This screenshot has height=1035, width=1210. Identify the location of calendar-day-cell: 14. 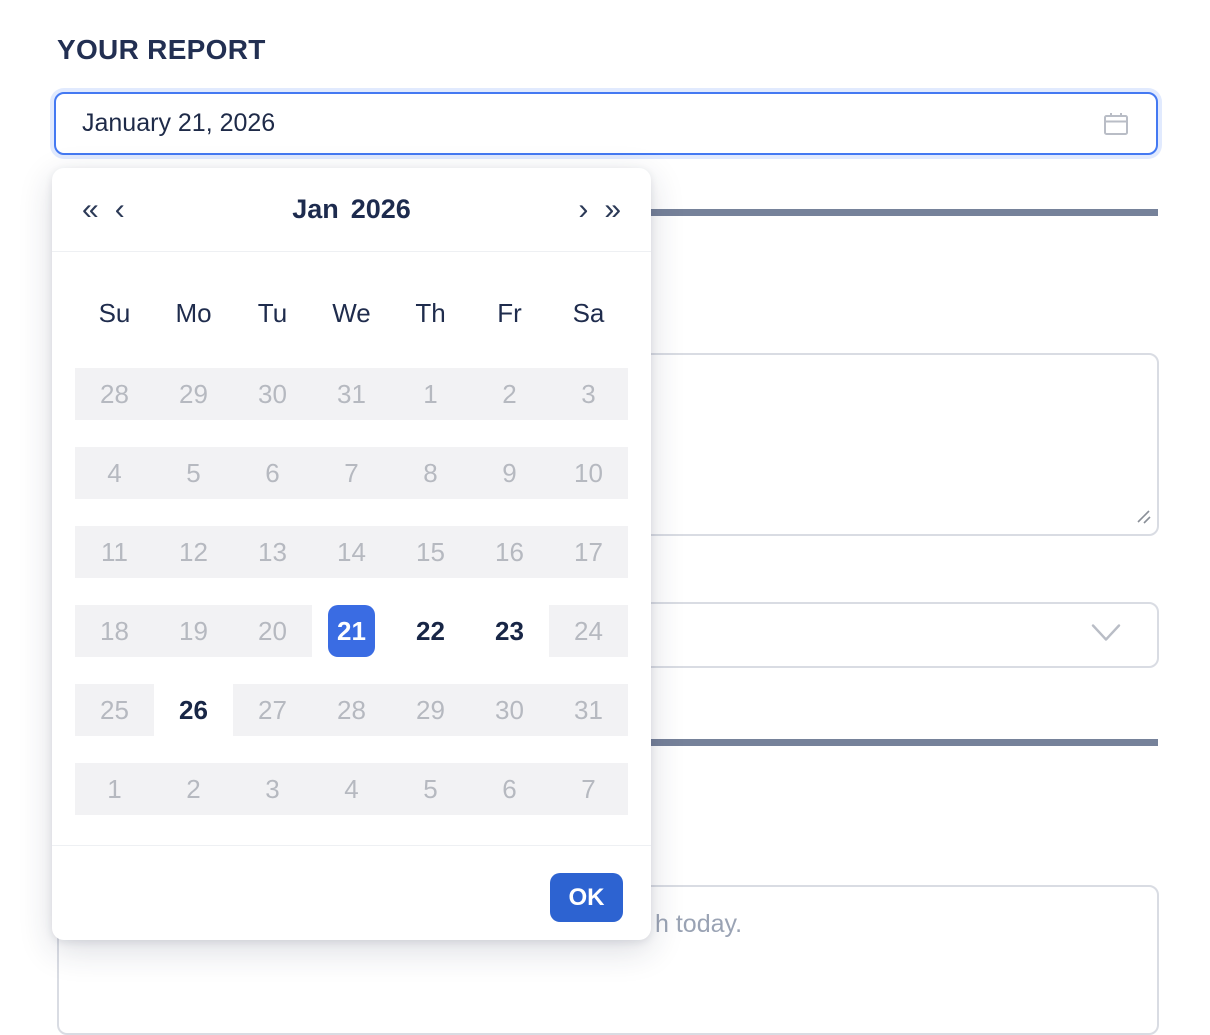
(351, 552).